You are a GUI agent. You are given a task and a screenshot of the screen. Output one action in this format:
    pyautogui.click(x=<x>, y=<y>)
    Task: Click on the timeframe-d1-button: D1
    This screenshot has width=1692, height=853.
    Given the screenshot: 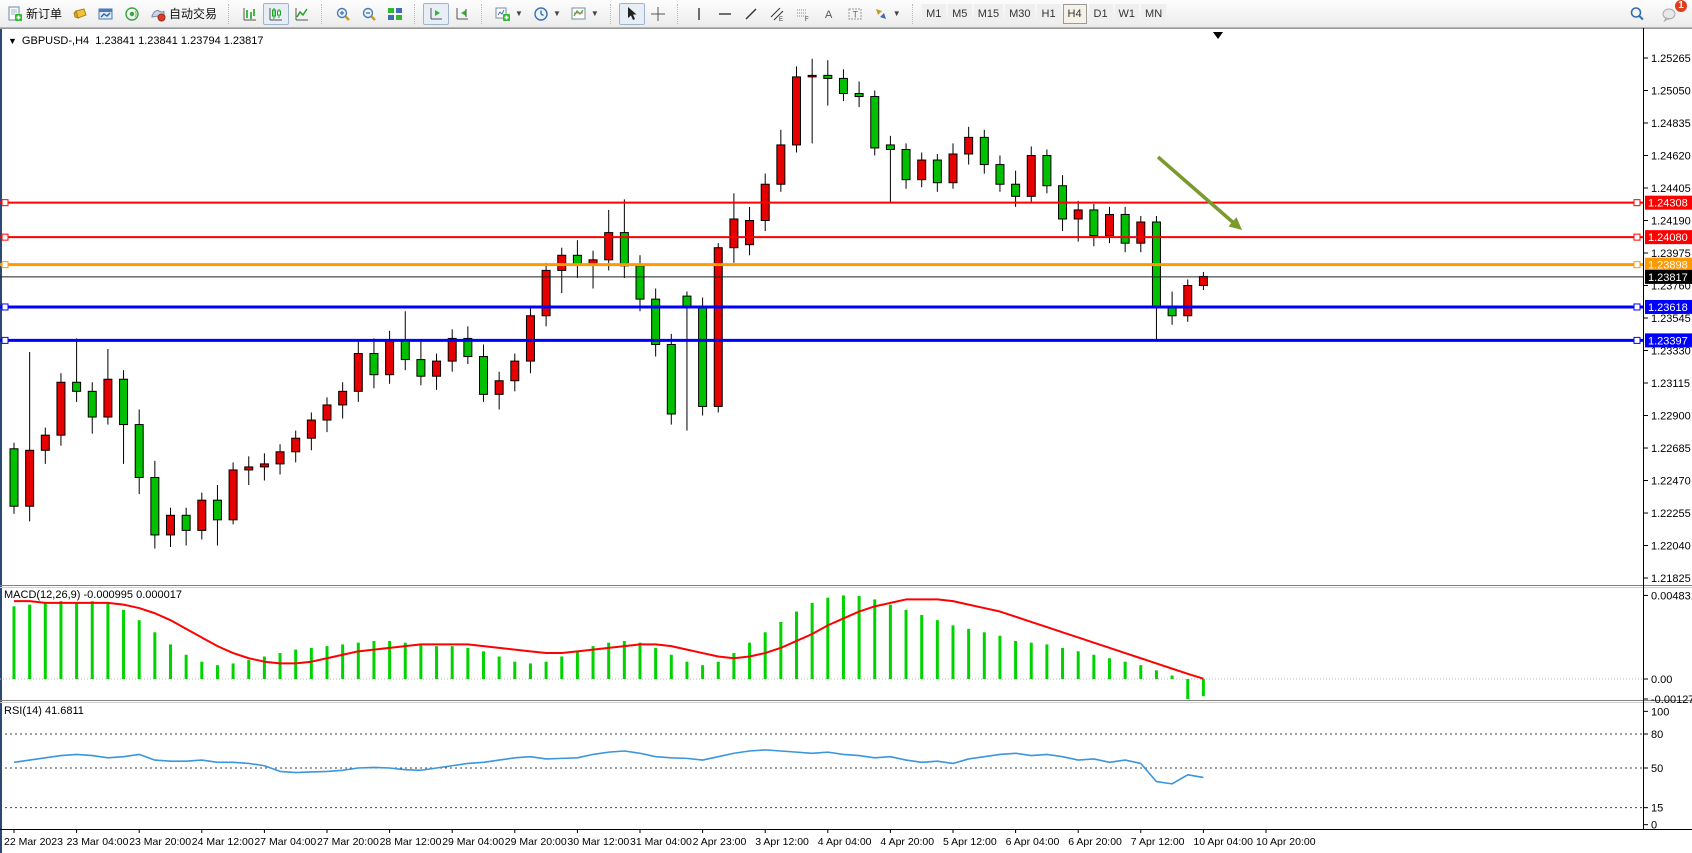 What is the action you would take?
    pyautogui.click(x=1100, y=13)
    